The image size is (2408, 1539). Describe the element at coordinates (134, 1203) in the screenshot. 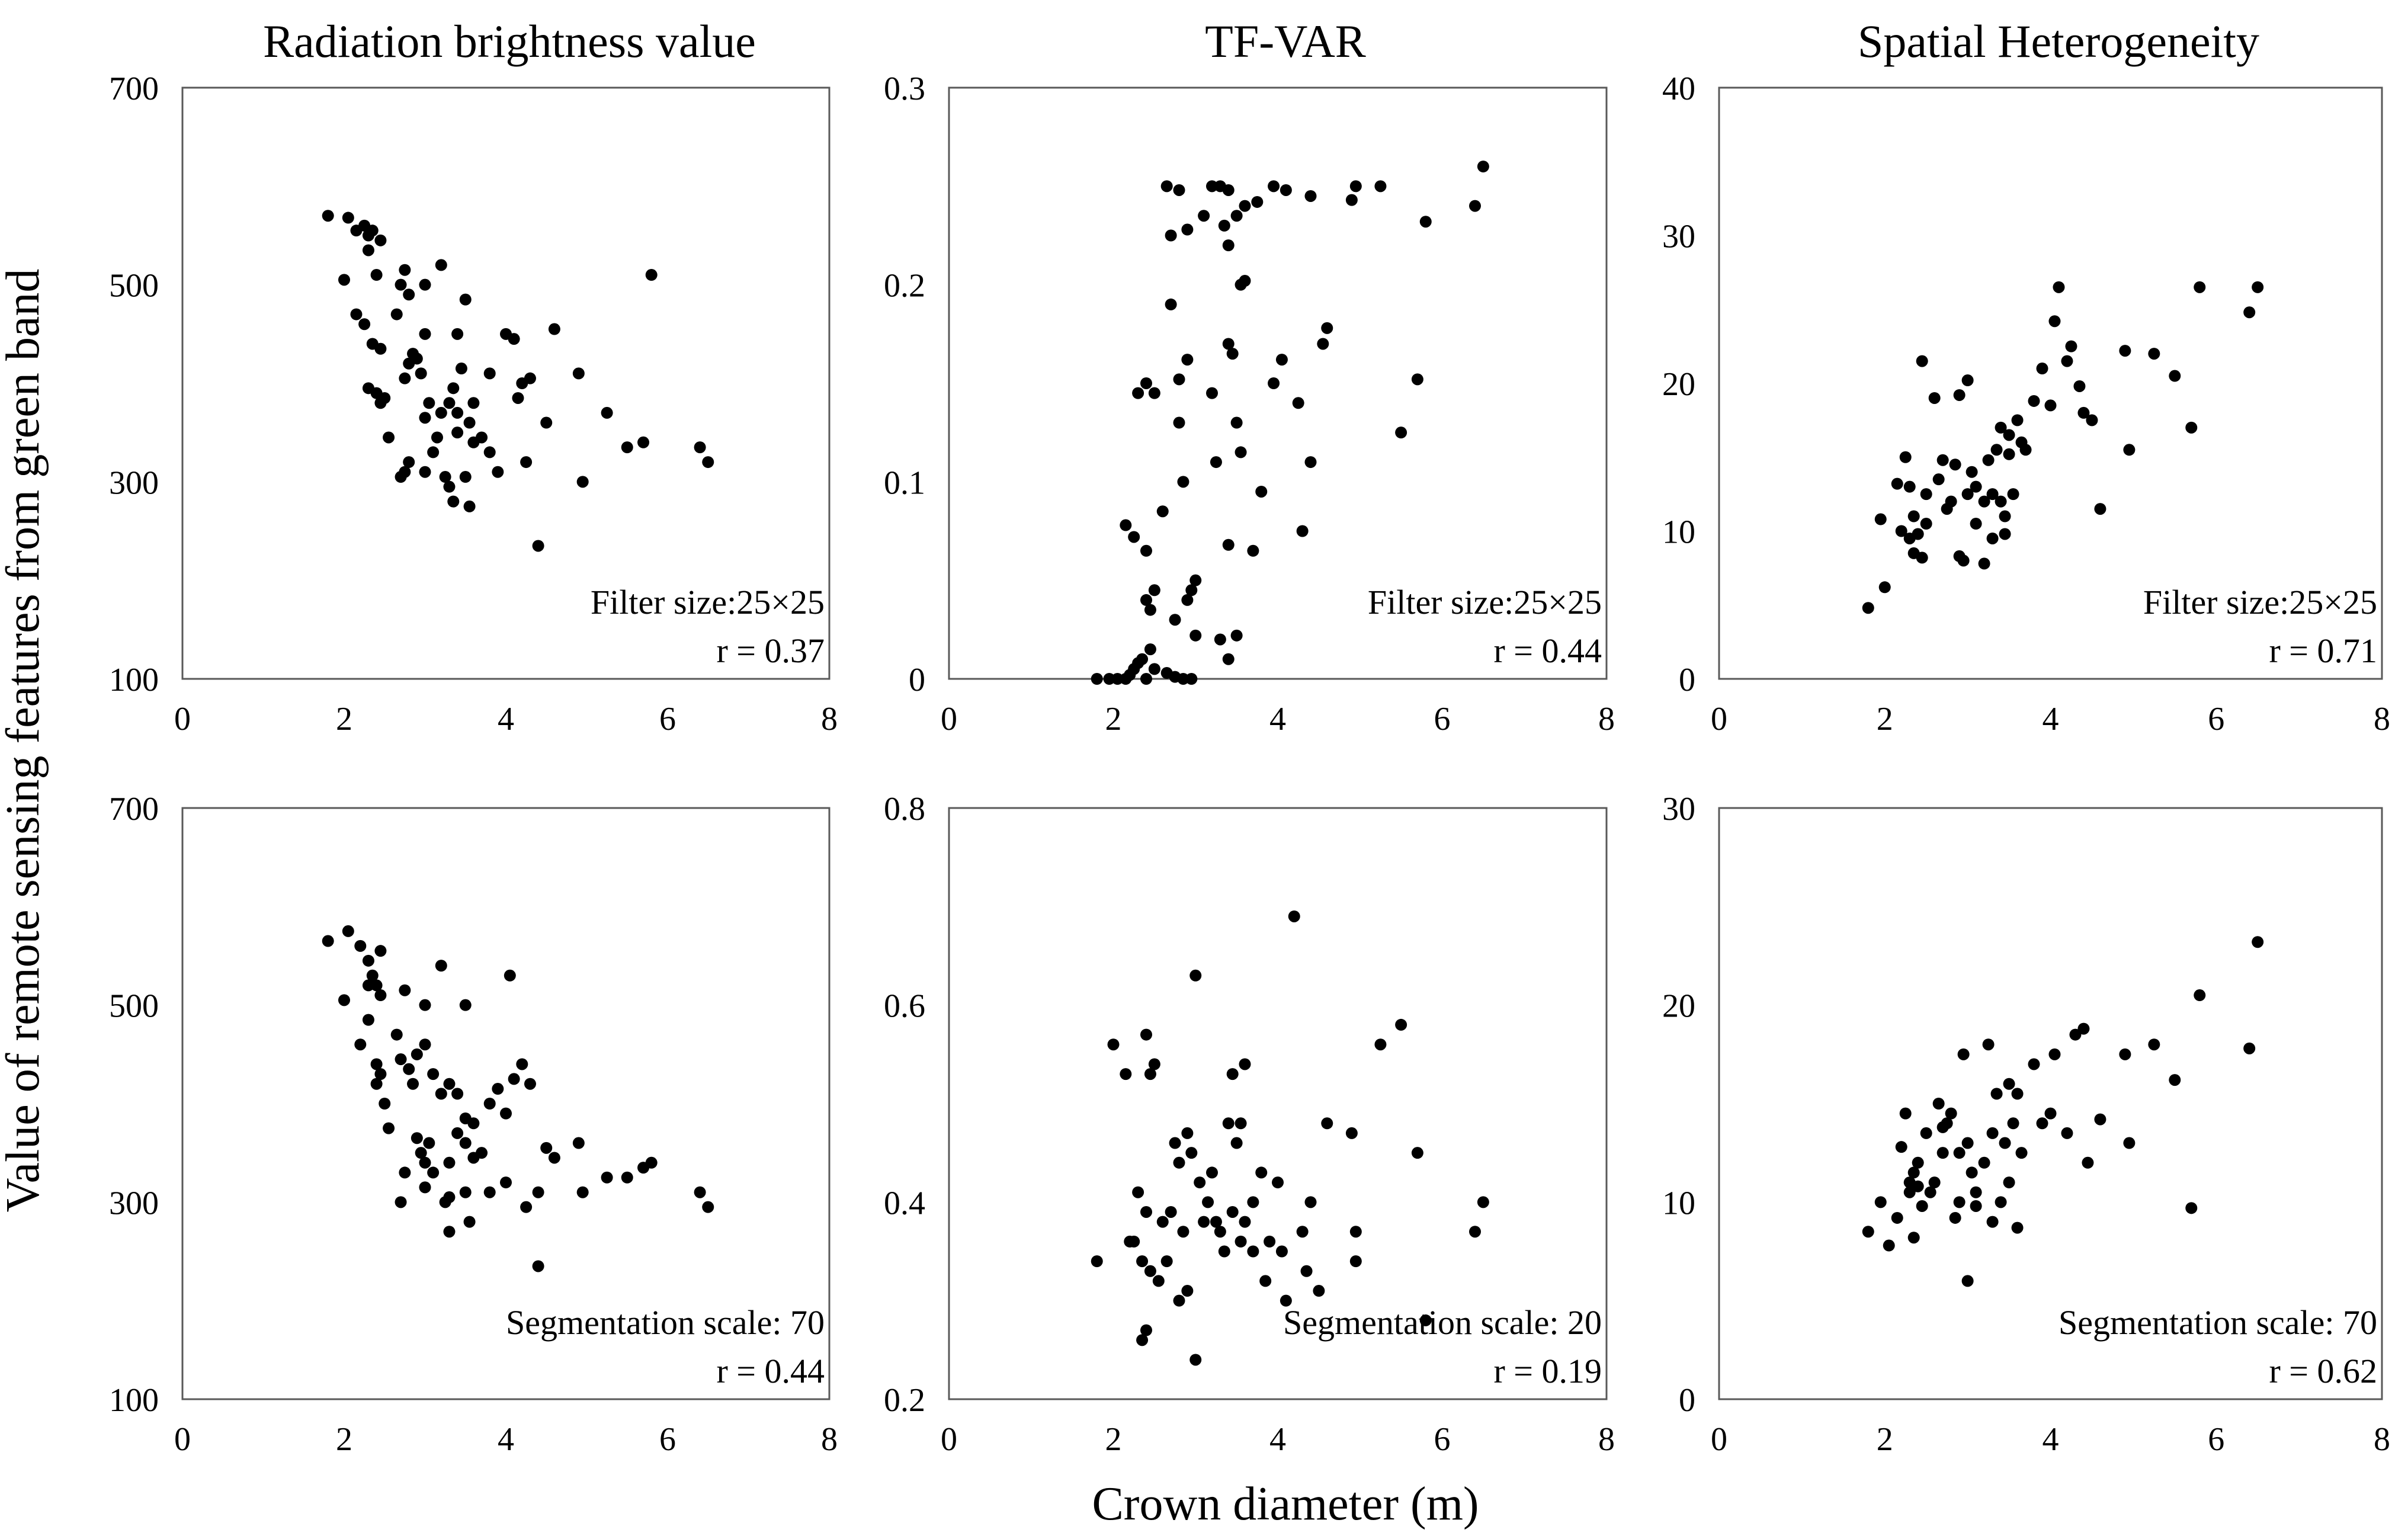

I see `y-tick-label: 300` at that location.